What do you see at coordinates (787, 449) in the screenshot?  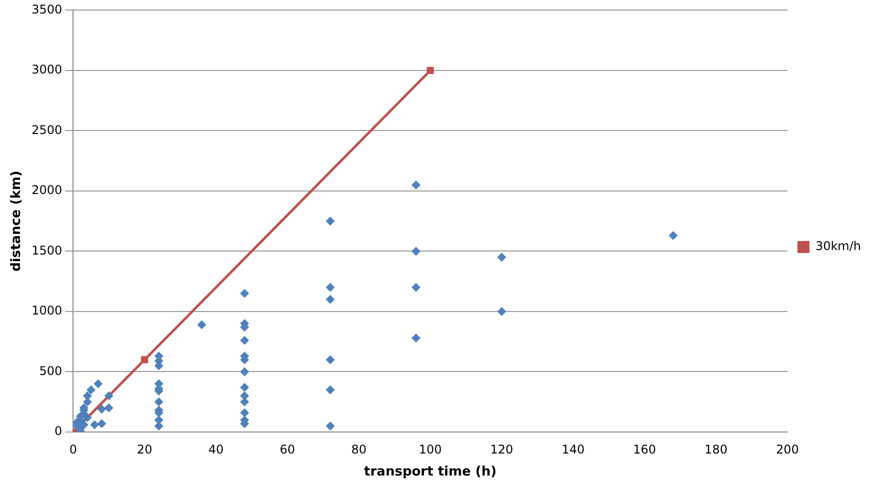 I see `x-tick-label: 200` at bounding box center [787, 449].